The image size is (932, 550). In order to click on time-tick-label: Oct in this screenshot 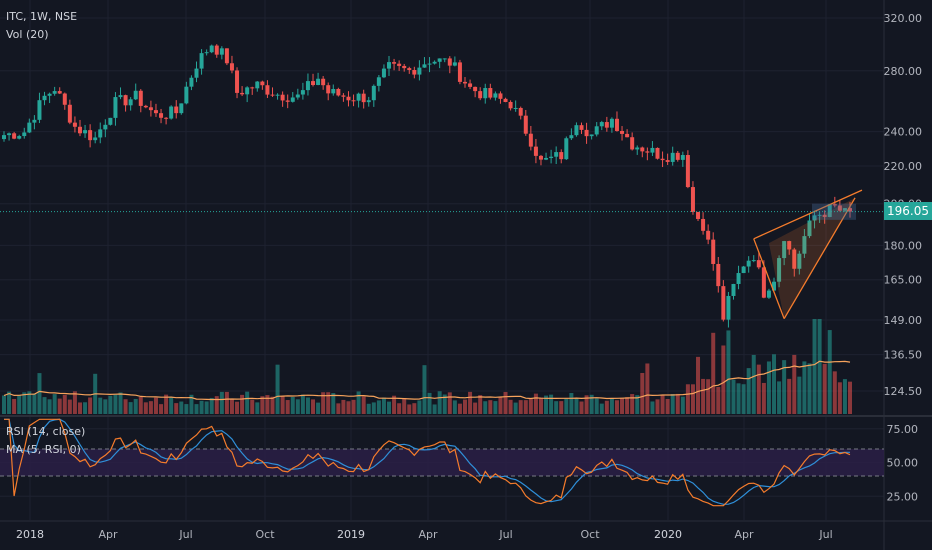, I will do `click(265, 534)`.